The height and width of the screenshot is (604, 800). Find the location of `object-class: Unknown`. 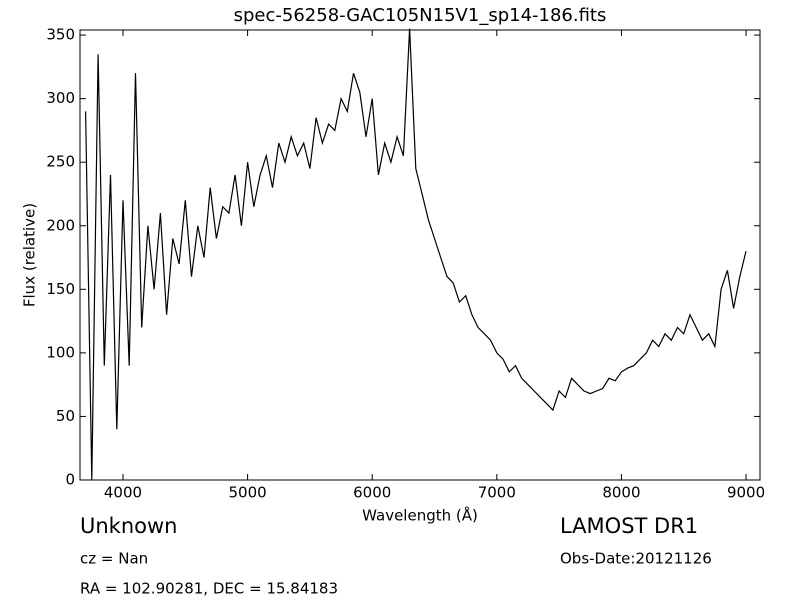

object-class: Unknown is located at coordinates (128, 526).